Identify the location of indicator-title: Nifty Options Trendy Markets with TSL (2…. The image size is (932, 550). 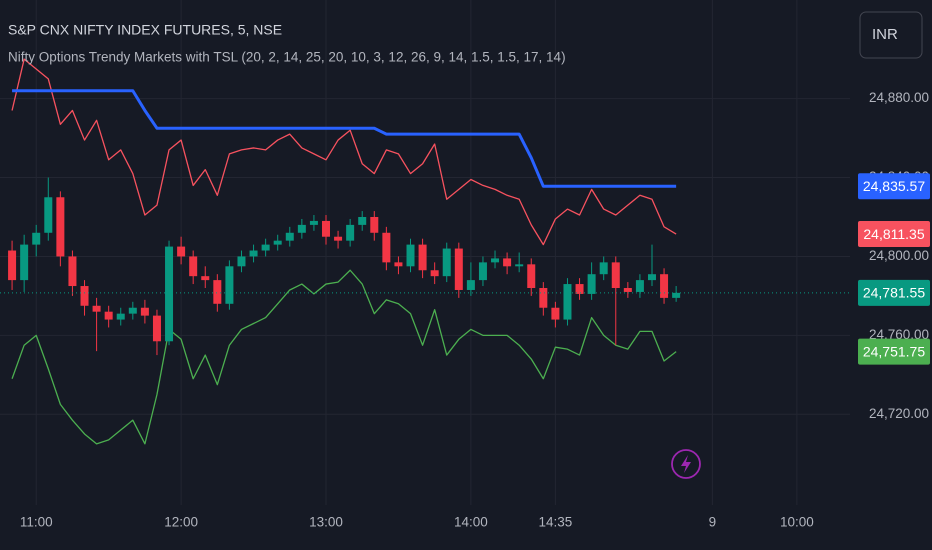
(287, 57).